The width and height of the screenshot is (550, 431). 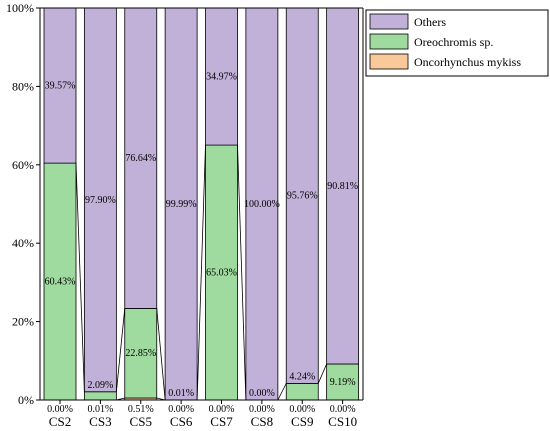 I want to click on x-tick-label: CS10, so click(x=342, y=421).